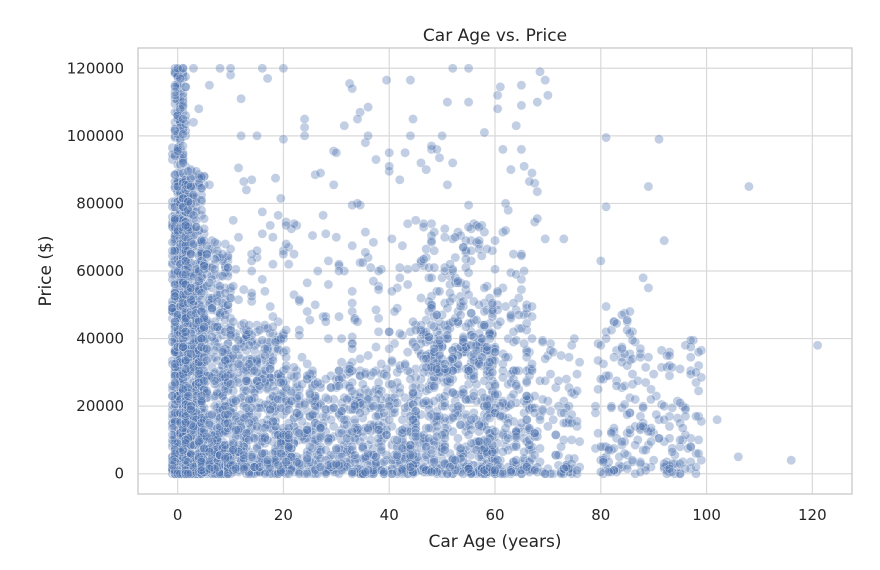 The width and height of the screenshot is (880, 570). Describe the element at coordinates (812, 515) in the screenshot. I see `x-tick-label: 120` at that location.